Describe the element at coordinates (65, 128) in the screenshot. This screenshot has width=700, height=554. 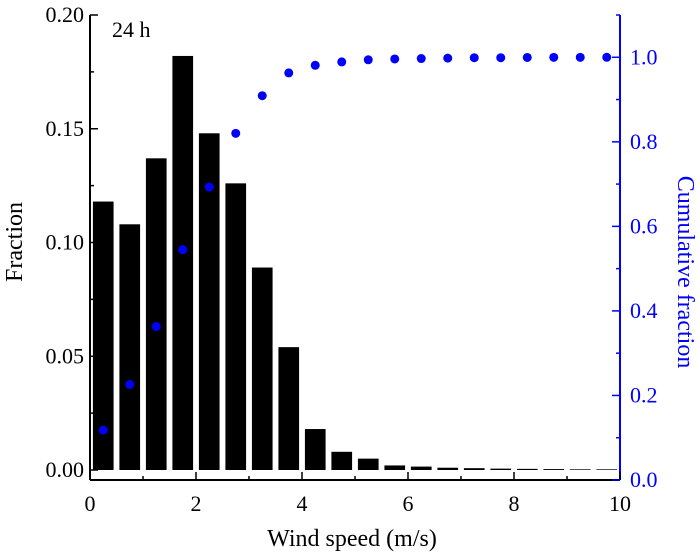
I see `y-tick-label: 0.15` at that location.